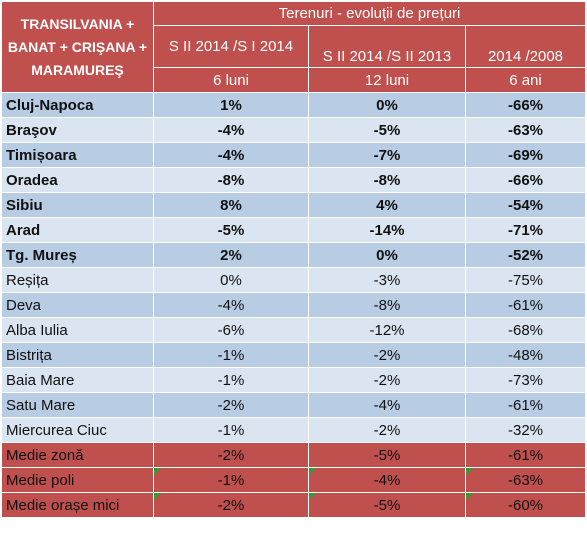 The image size is (587, 536). Describe the element at coordinates (525, 505) in the screenshot. I see `value-cell: -60%` at that location.